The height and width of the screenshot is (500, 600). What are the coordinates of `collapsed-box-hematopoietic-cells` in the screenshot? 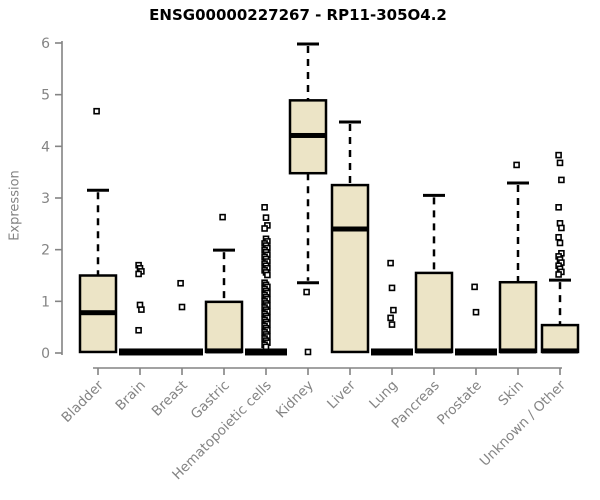 It's located at (266, 352).